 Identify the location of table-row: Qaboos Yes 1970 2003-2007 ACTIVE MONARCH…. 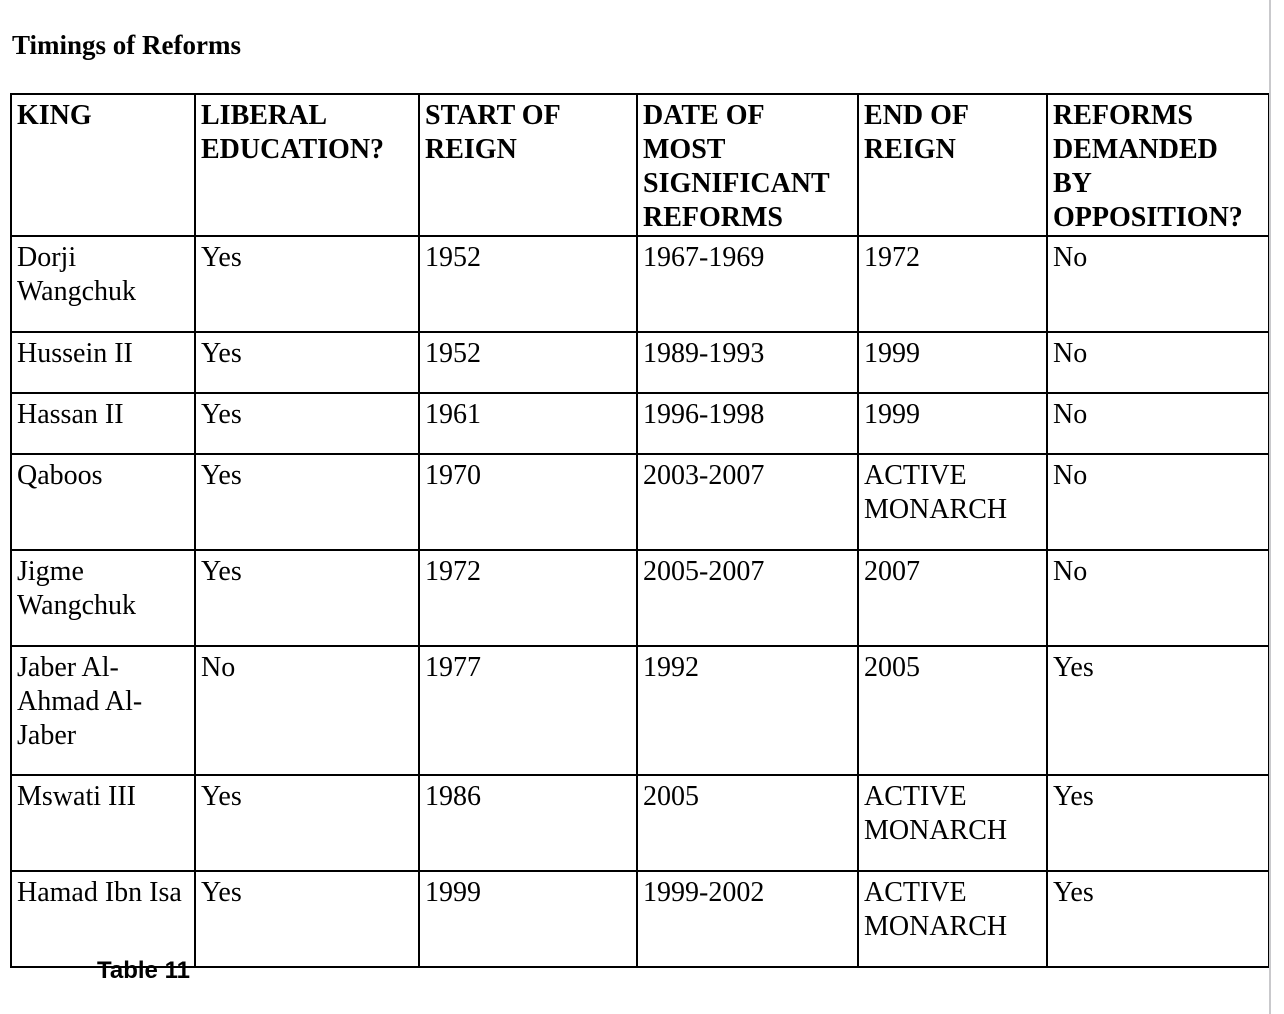
(640, 502).